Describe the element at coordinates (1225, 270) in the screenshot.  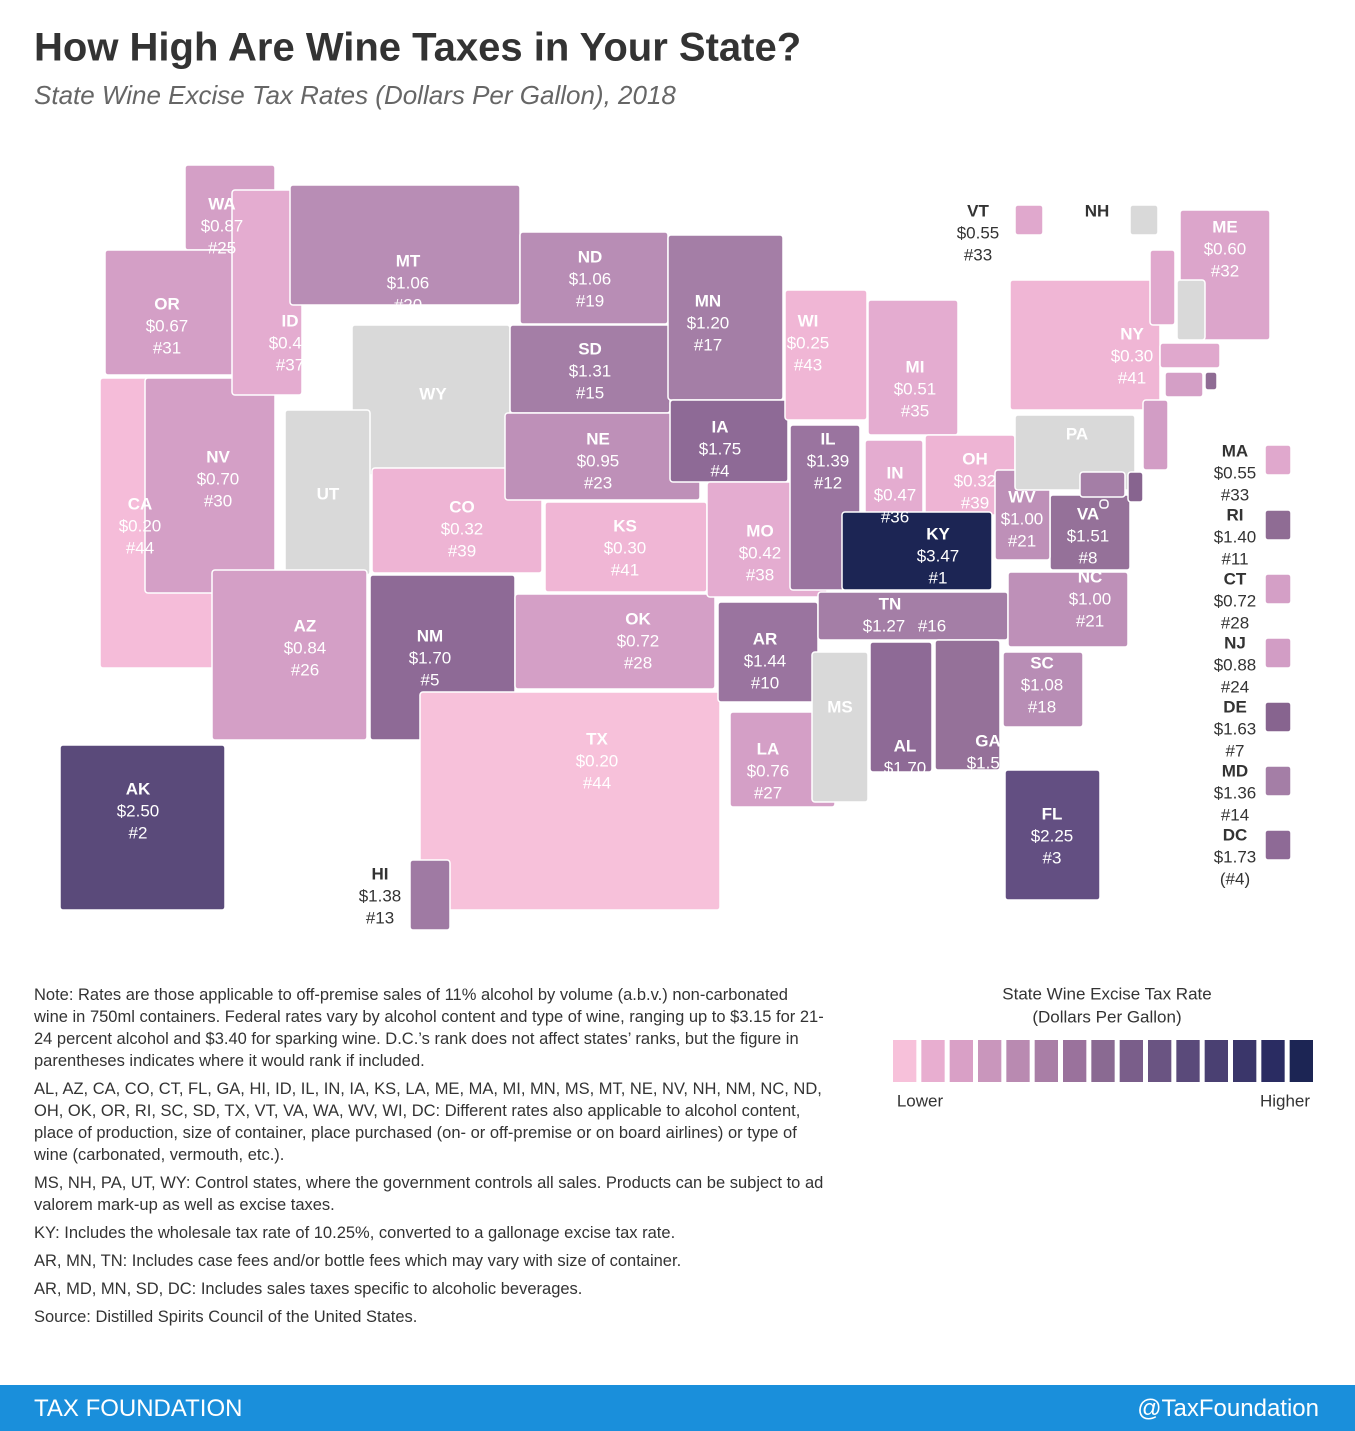
I see `state-rank: #32` at that location.